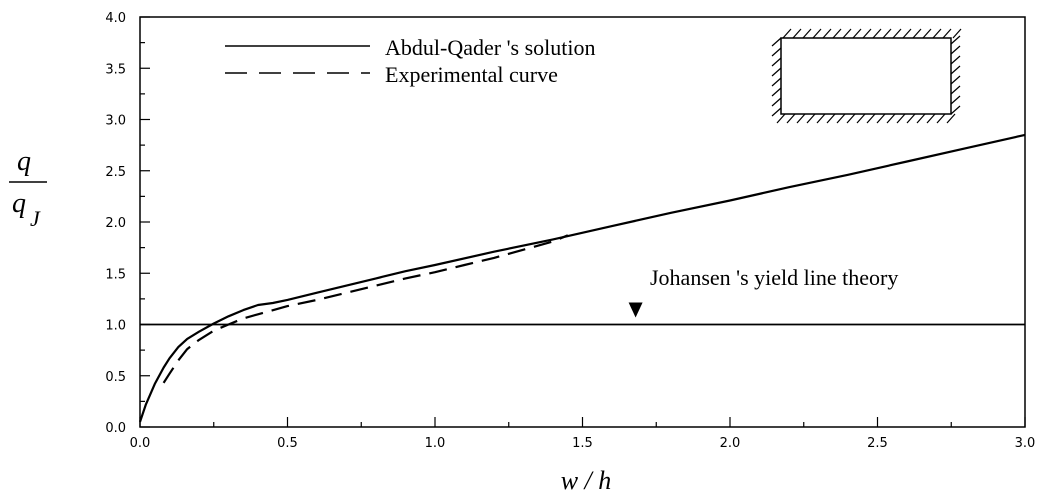 This screenshot has height=491, width=1046. I want to click on clamped-plate-diagram, so click(866, 76).